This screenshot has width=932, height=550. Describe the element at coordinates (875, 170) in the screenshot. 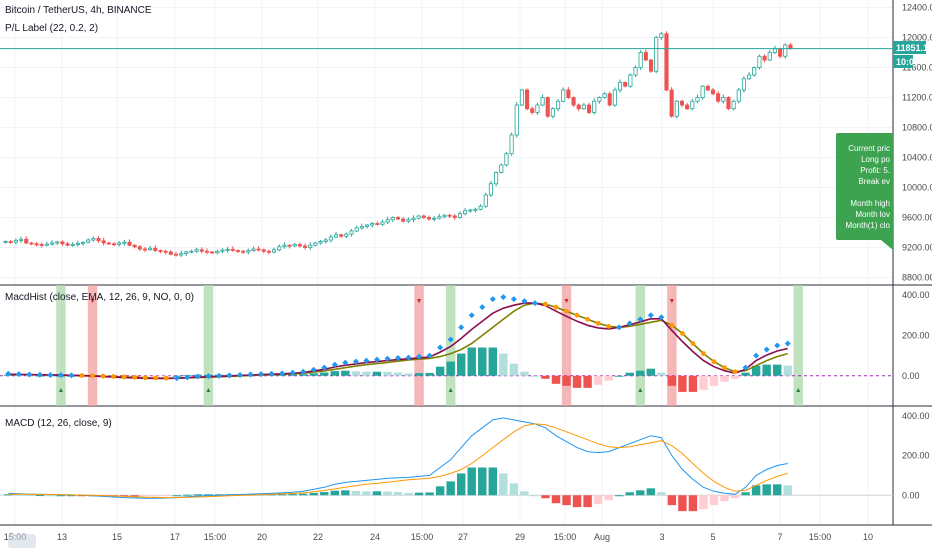

I see `pl-label-line: Profit: 5.` at that location.